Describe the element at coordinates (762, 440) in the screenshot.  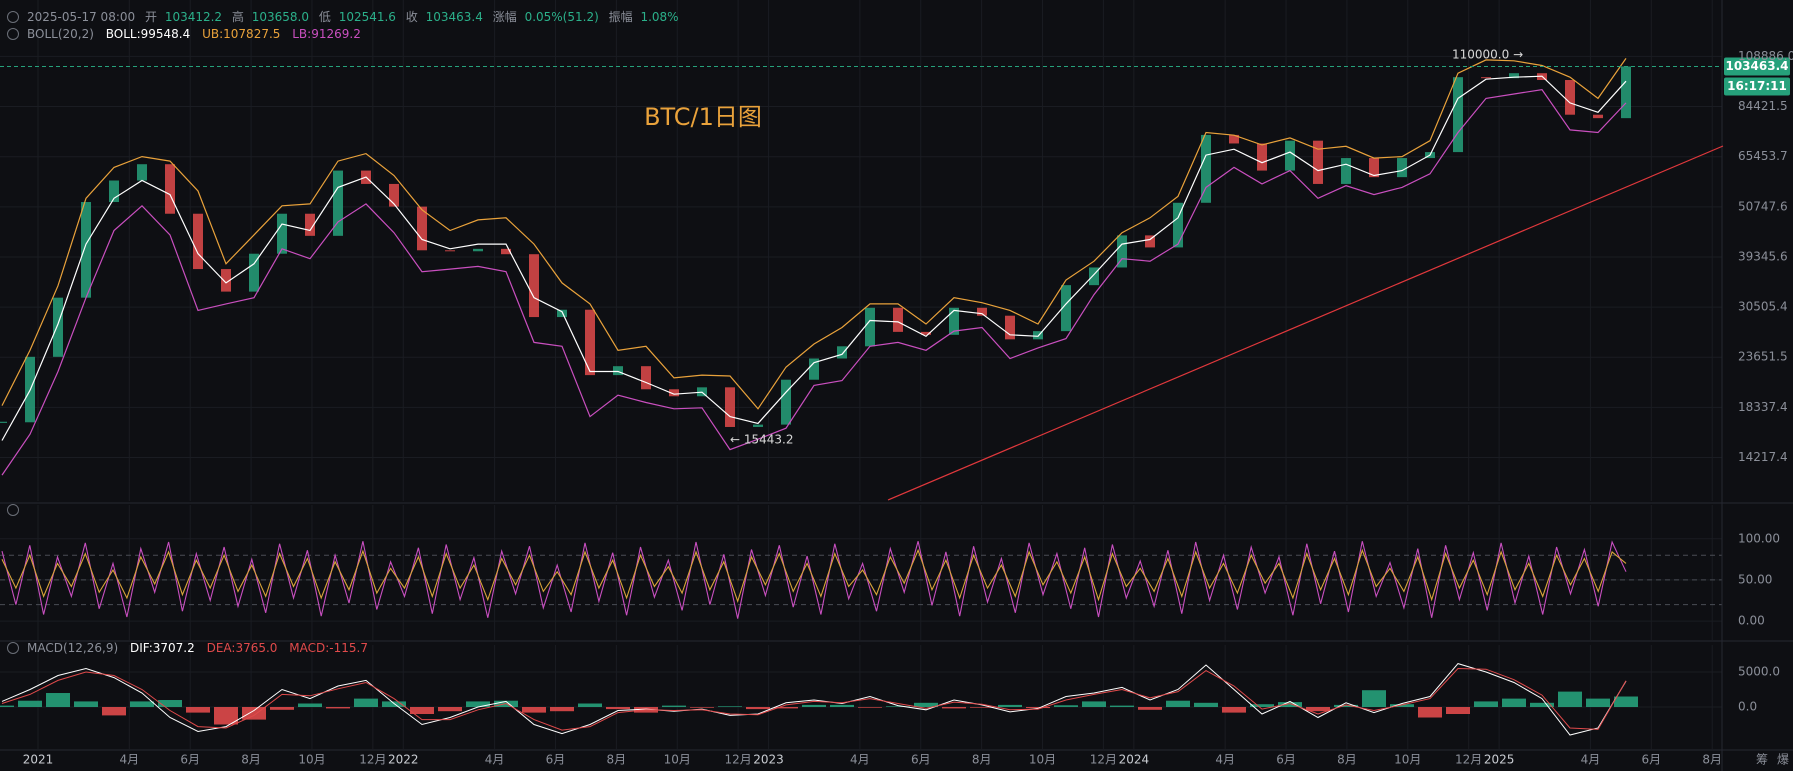
I see `low-annotation: ← 15443.2` at that location.